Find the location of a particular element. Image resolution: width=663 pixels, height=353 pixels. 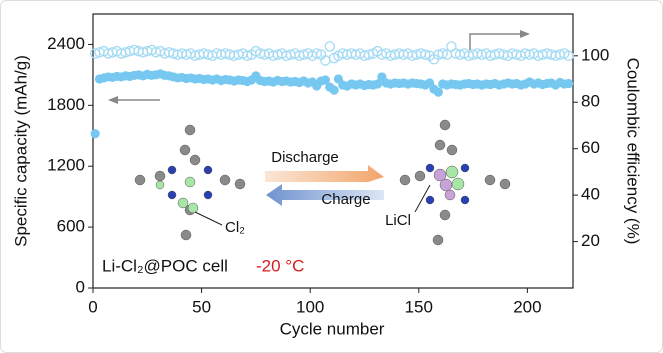

annotation: Charge is located at coordinates (345, 199).